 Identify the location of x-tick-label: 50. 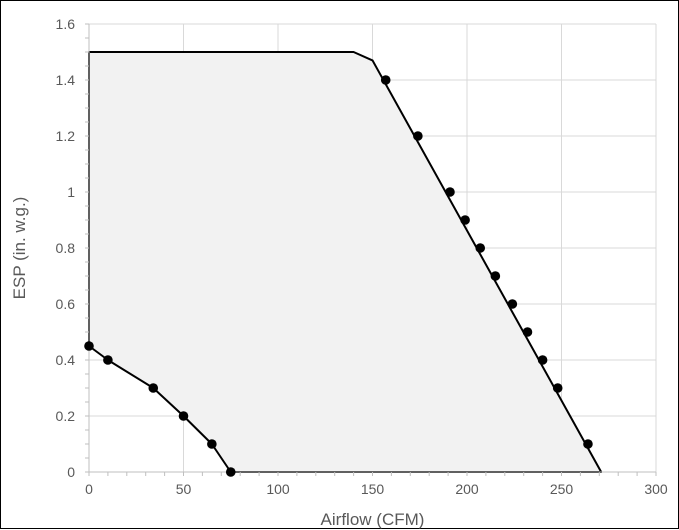
(184, 489).